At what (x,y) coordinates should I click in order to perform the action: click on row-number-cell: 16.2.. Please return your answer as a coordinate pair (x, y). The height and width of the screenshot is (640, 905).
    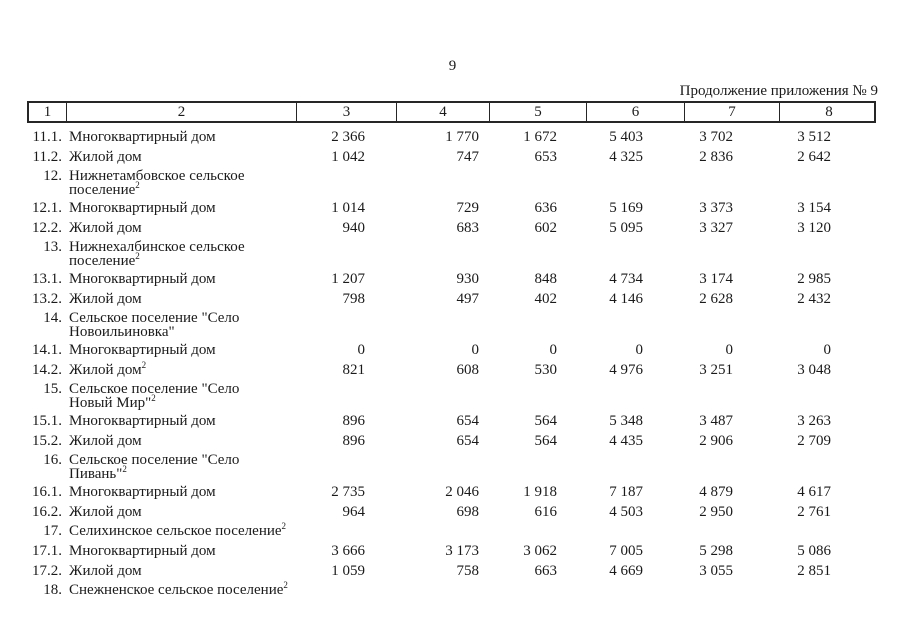
    Looking at the image, I should click on (47, 512).